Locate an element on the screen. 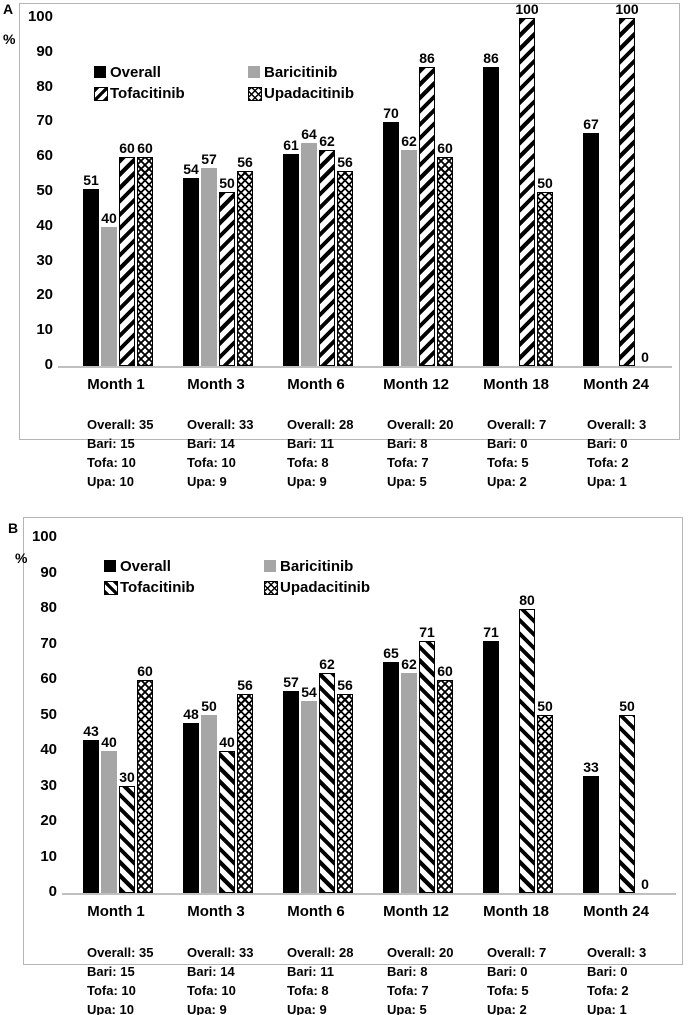  panel-a-y-tick-label: 20 is located at coordinates (44, 294).